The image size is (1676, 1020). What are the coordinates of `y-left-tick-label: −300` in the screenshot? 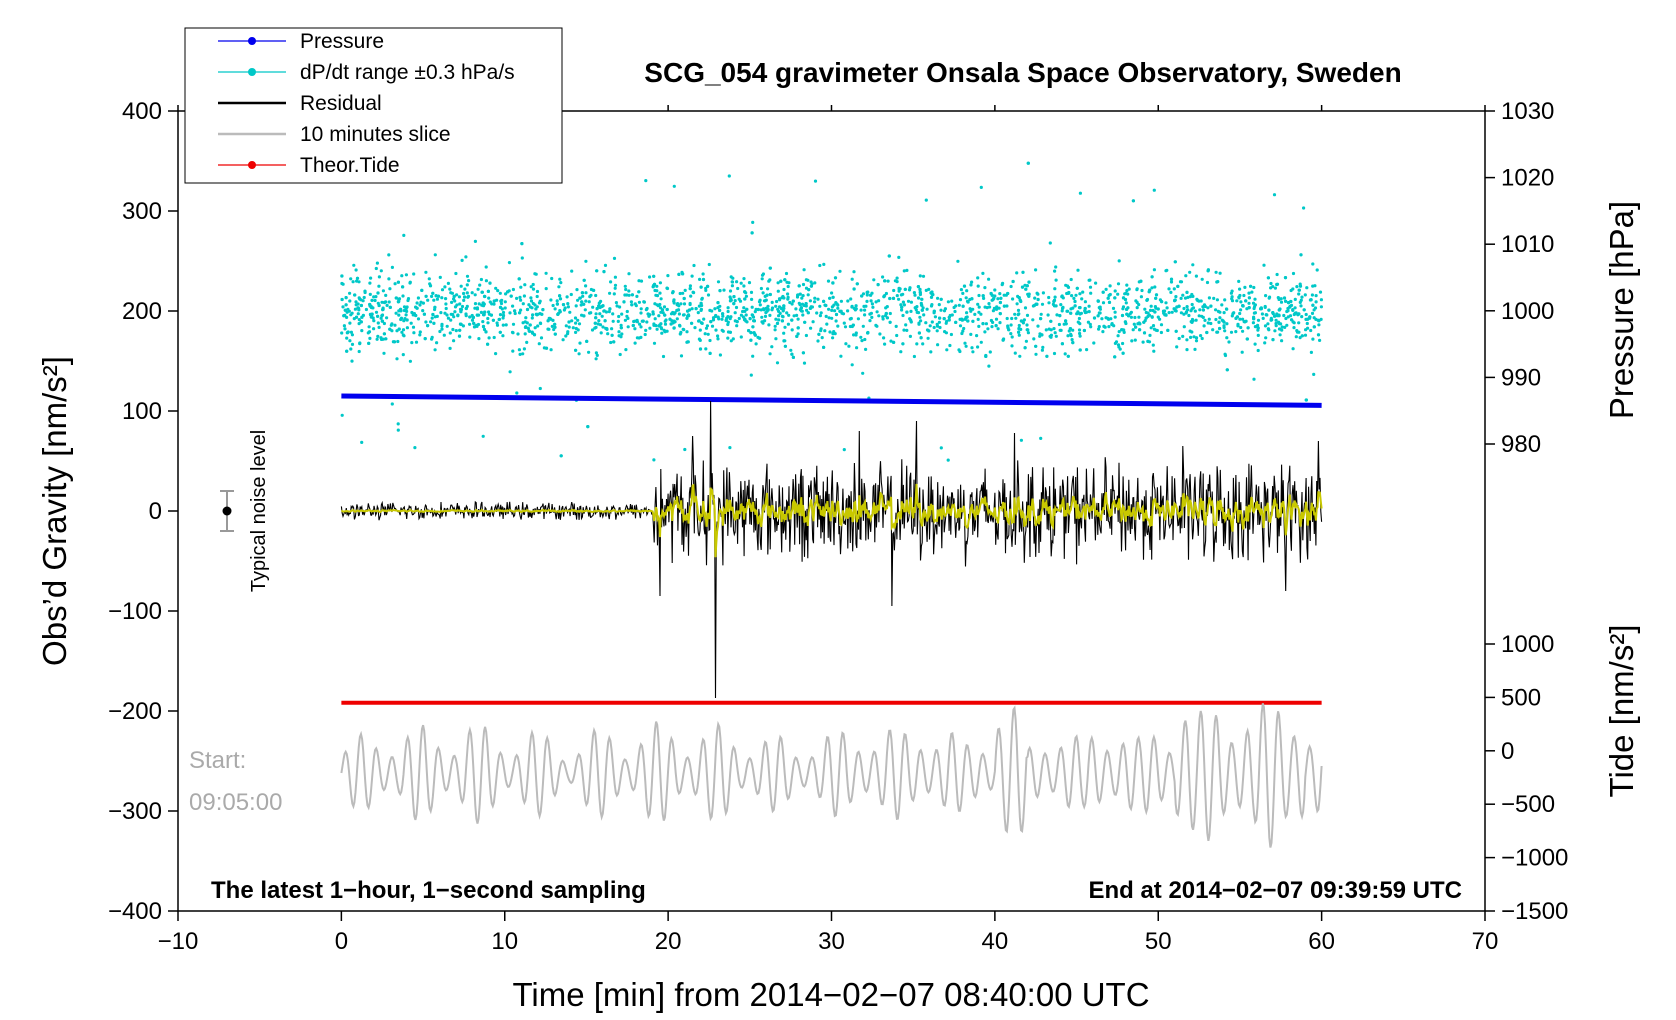 It's located at (135, 811).